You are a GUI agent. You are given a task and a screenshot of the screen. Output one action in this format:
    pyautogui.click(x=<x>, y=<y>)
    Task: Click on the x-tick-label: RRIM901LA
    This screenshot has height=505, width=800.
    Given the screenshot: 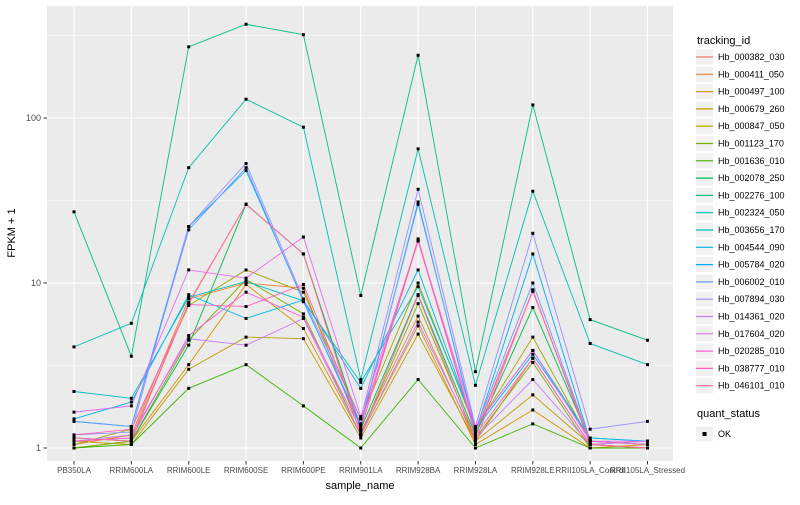 What is the action you would take?
    pyautogui.click(x=361, y=470)
    